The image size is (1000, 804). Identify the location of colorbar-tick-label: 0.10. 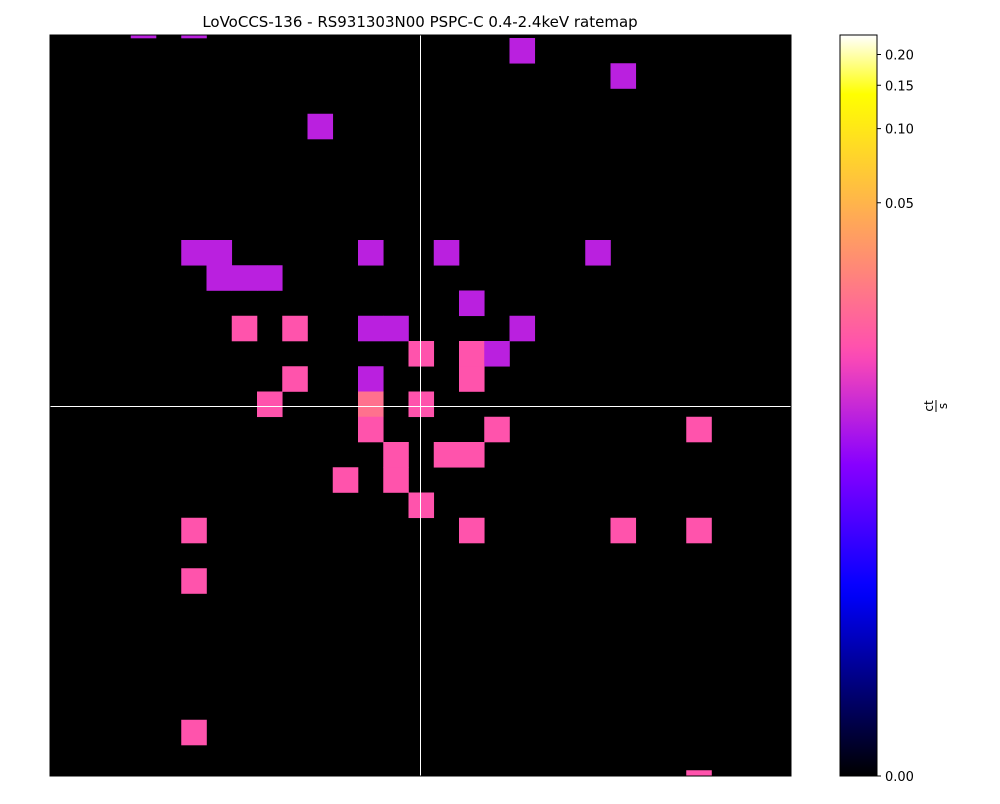
(899, 130).